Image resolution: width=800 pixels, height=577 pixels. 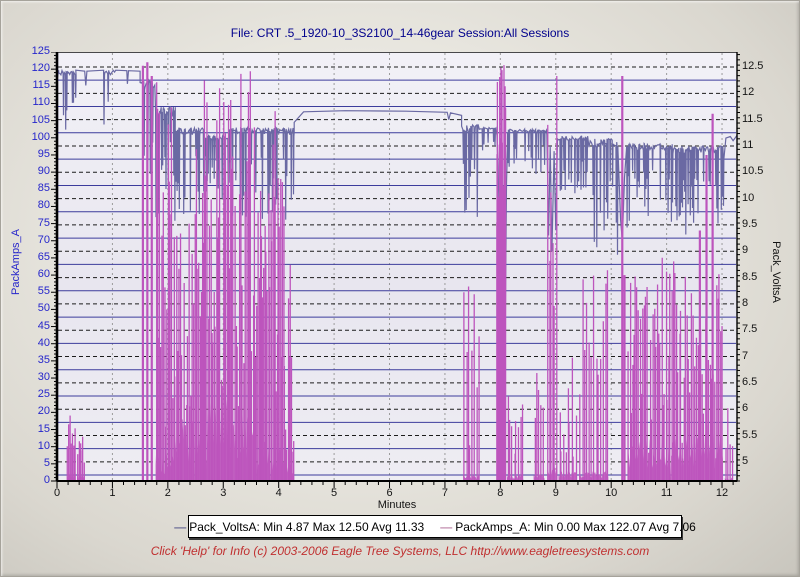 I want to click on y-right-tick-9.5: 9.5, so click(x=750, y=223).